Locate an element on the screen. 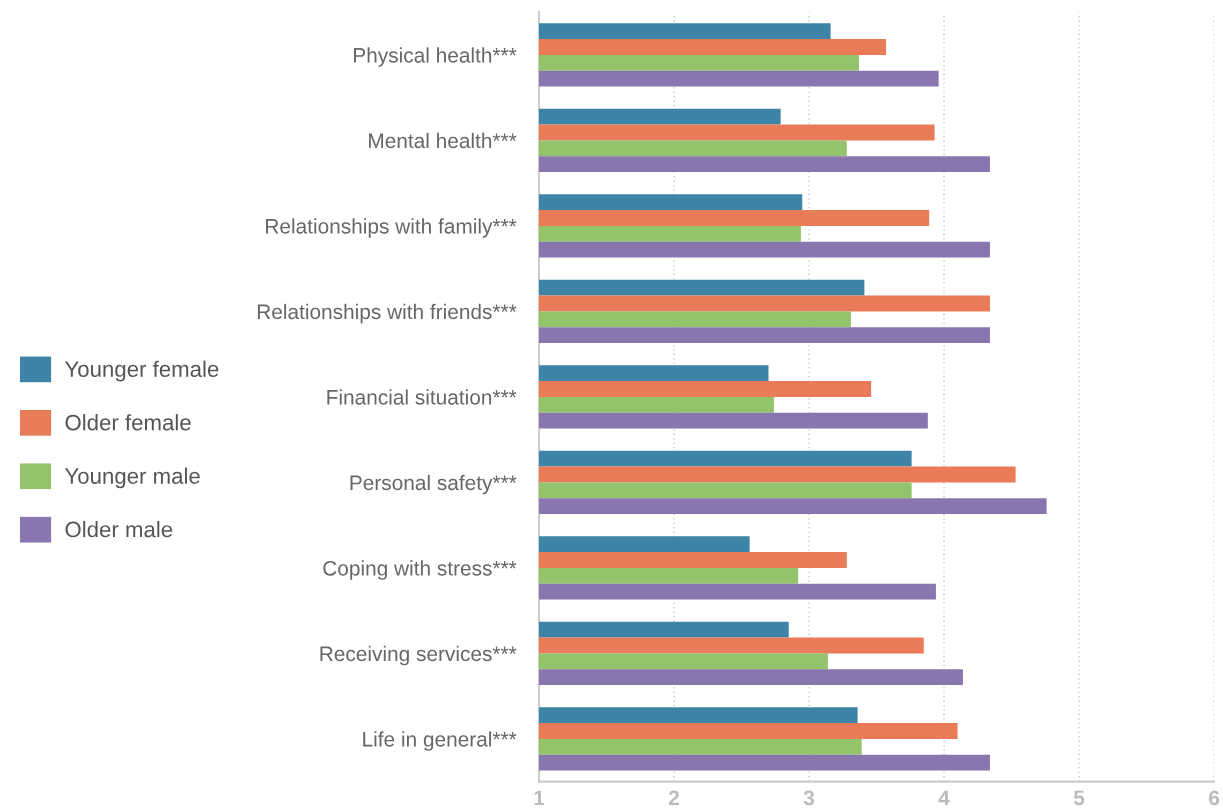 The image size is (1223, 810). y-tick-label: Receiving services*** is located at coordinates (418, 655).